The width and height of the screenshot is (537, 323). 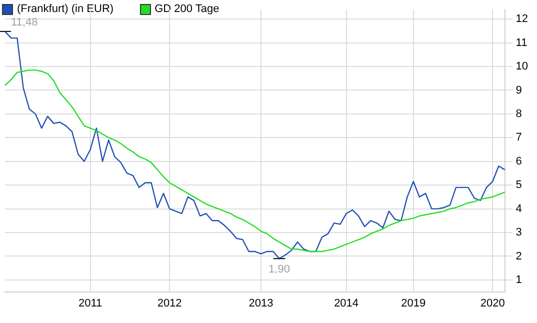 I want to click on x-tick-label: 2014, so click(x=346, y=303).